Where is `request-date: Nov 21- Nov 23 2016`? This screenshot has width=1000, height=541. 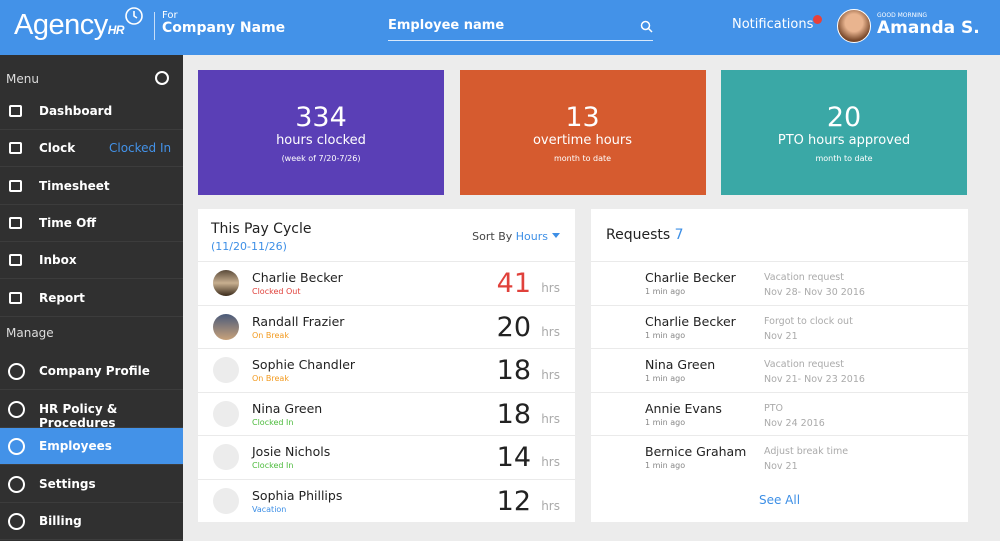
request-date: Nov 21- Nov 23 2016 is located at coordinates (814, 379).